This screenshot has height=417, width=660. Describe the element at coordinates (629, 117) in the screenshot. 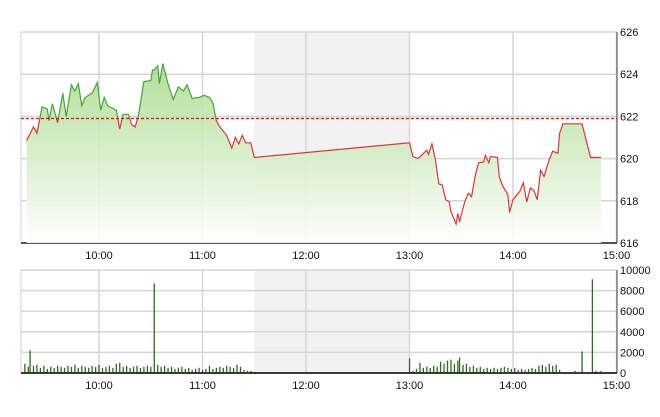

I see `y-tick-label: 622` at that location.